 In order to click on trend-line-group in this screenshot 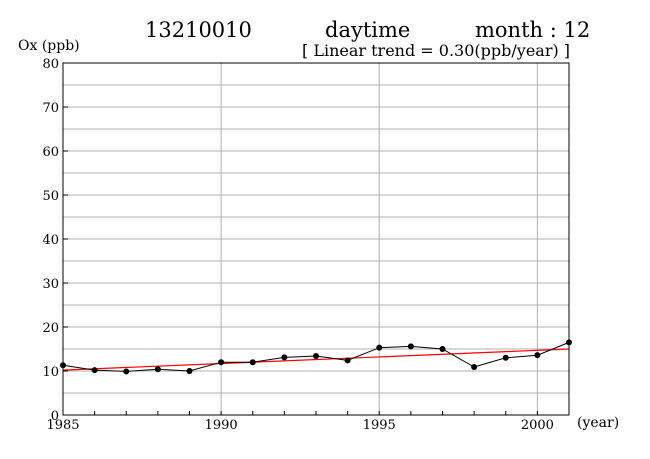, I will do `click(316, 359)`.